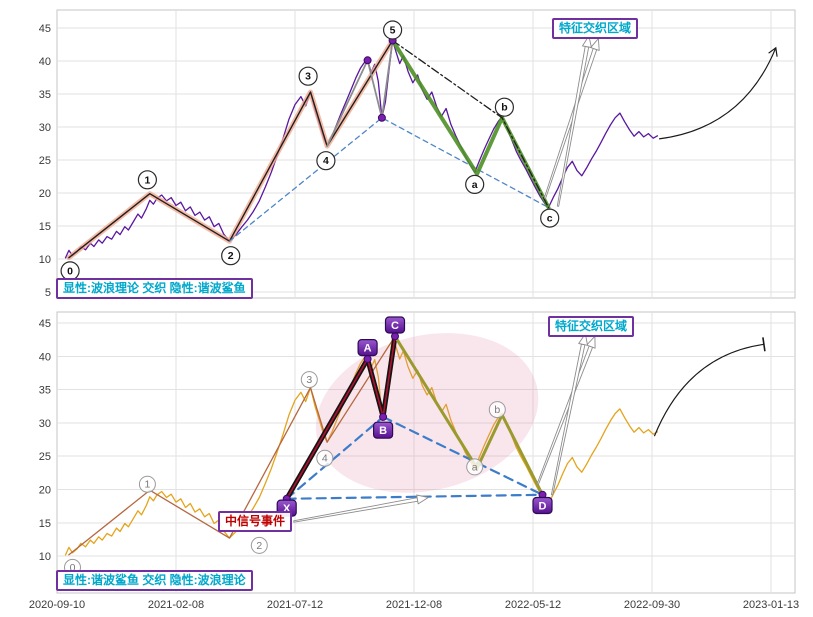 The height and width of the screenshot is (617, 813). I want to click on pattern-badge-label-B: B, so click(383, 431).